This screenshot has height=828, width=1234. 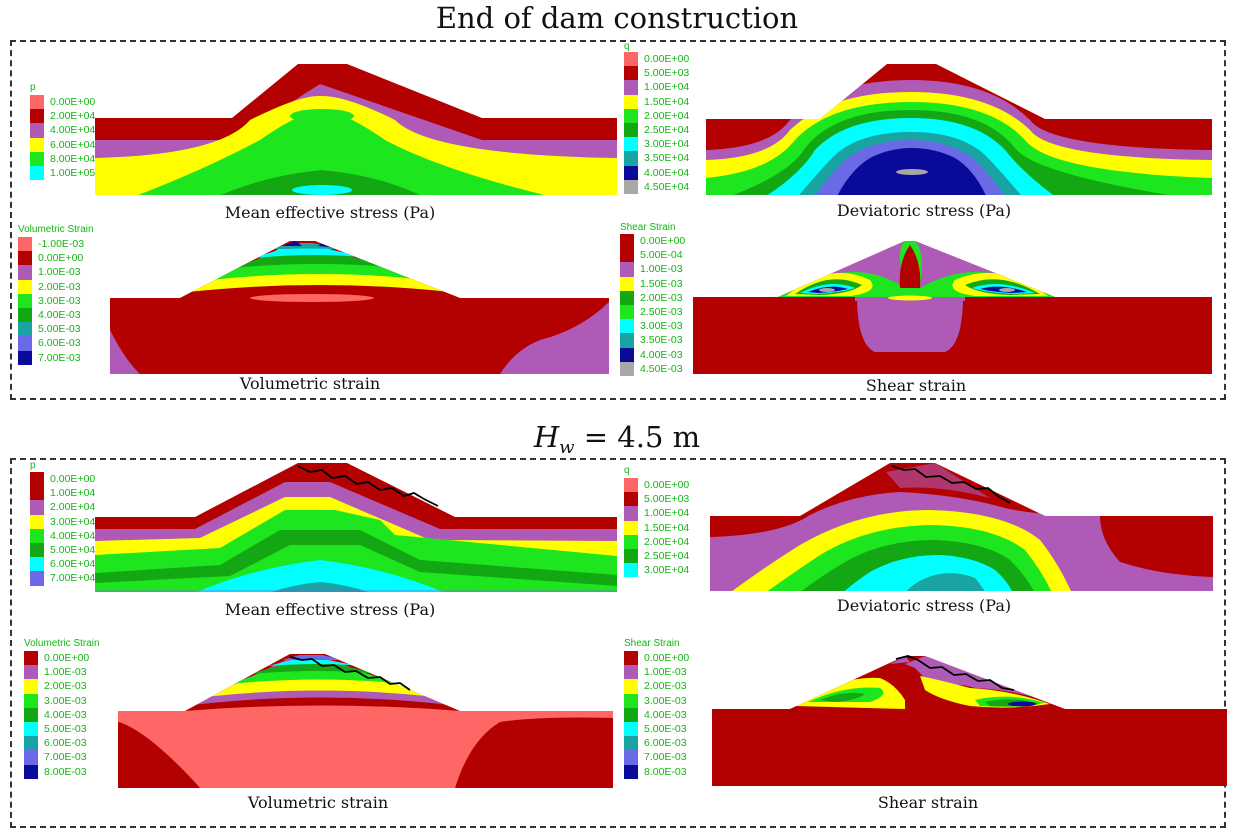 I want to click on s1-volumetric-strain-contour, so click(x=359, y=307).